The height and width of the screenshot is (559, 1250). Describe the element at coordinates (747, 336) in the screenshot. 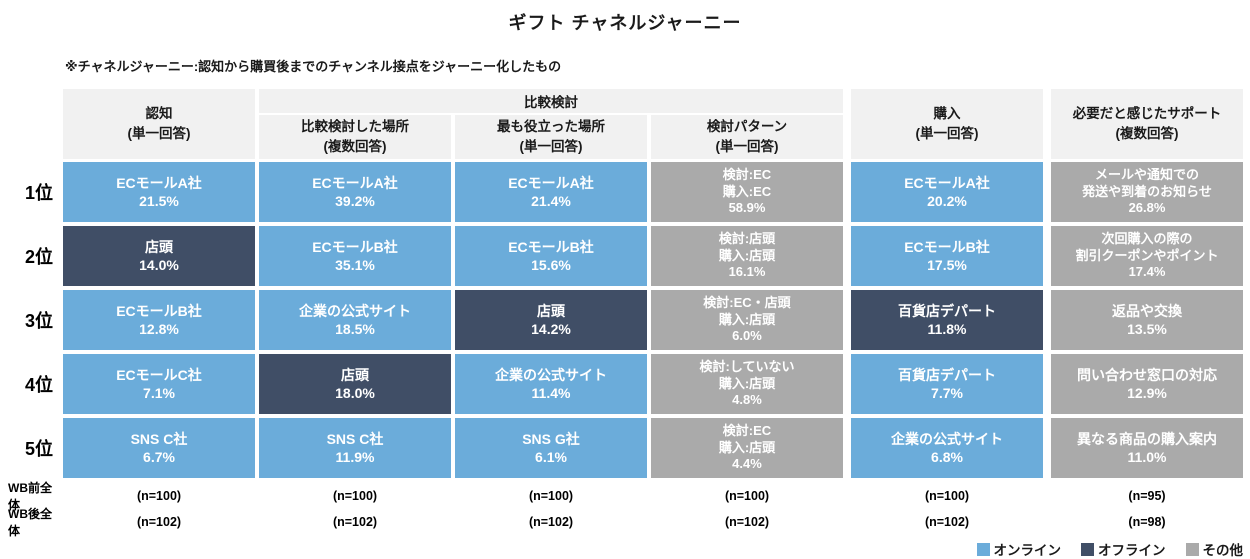

I see `cell-value: 6.0%` at that location.